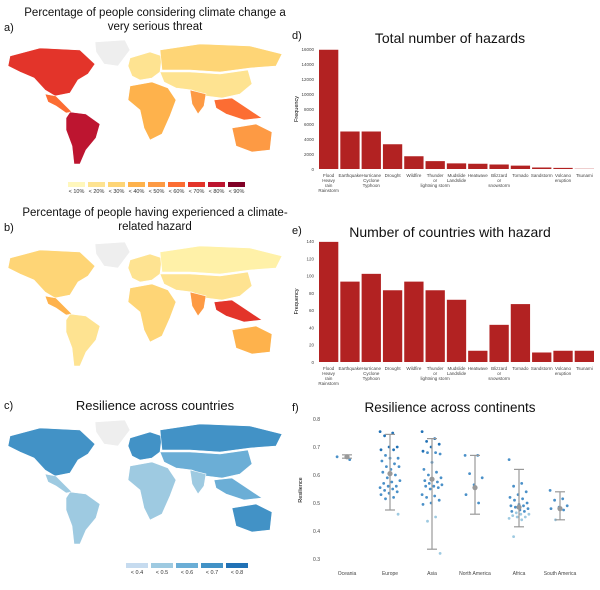 The image size is (600, 590). What do you see at coordinates (116, 192) in the screenshot?
I see `legend-label: < 30%` at bounding box center [116, 192].